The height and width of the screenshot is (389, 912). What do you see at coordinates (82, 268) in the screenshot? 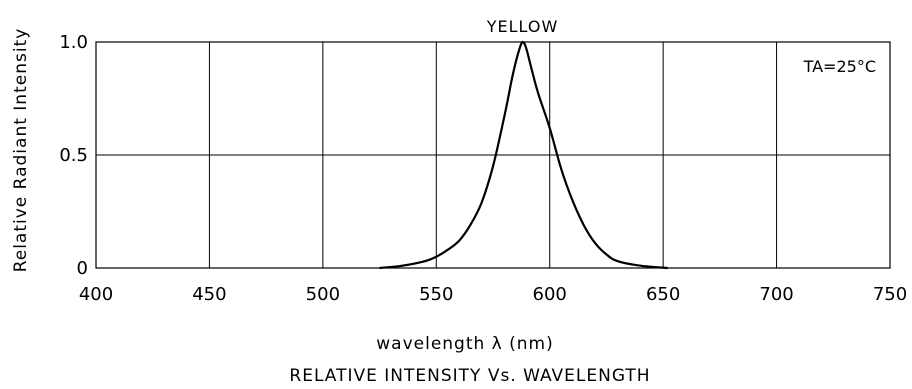
I see `y-tick-label: 0` at bounding box center [82, 268].